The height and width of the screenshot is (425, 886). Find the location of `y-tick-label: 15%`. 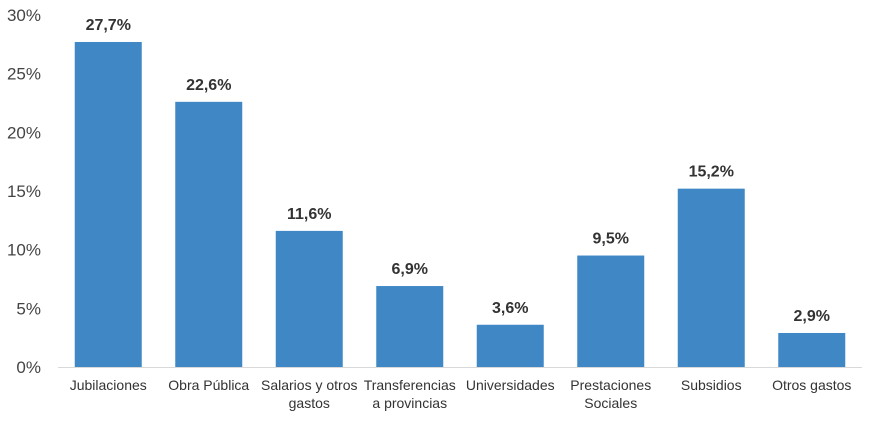

y-tick-label: 15% is located at coordinates (24, 191).